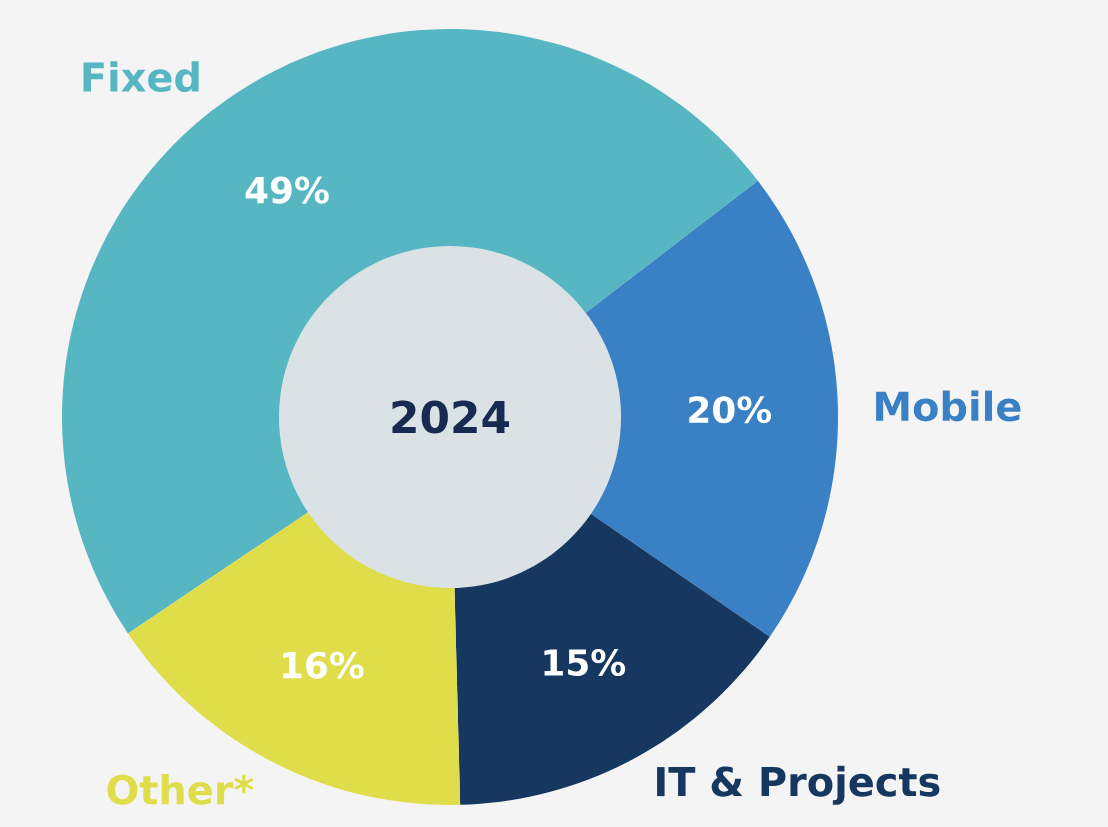 This screenshot has width=1108, height=827. I want to click on data-label: 20%, so click(730, 410).